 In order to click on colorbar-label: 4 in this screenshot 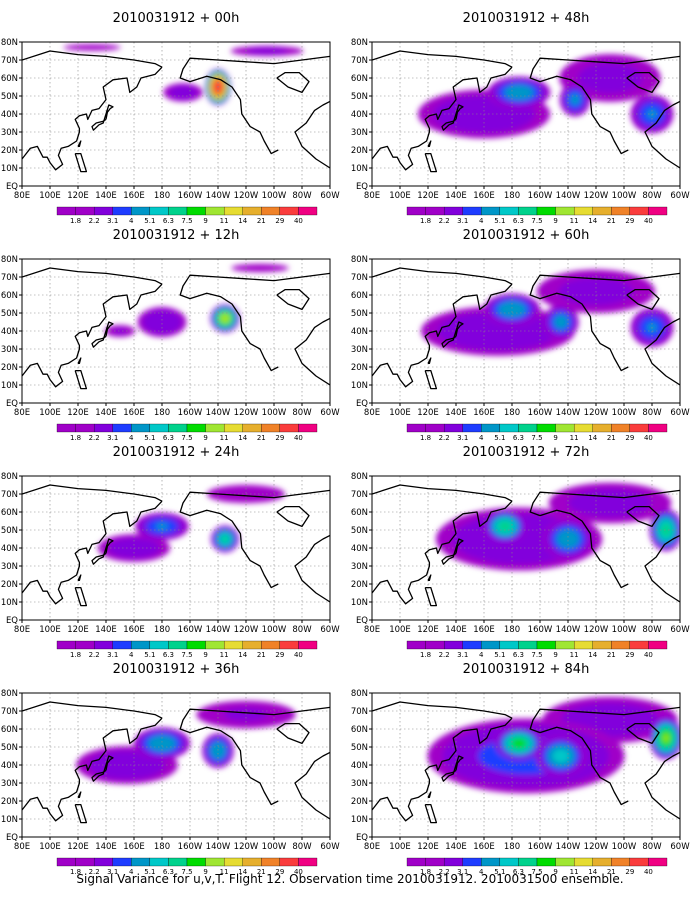, I will do `click(131, 872)`.